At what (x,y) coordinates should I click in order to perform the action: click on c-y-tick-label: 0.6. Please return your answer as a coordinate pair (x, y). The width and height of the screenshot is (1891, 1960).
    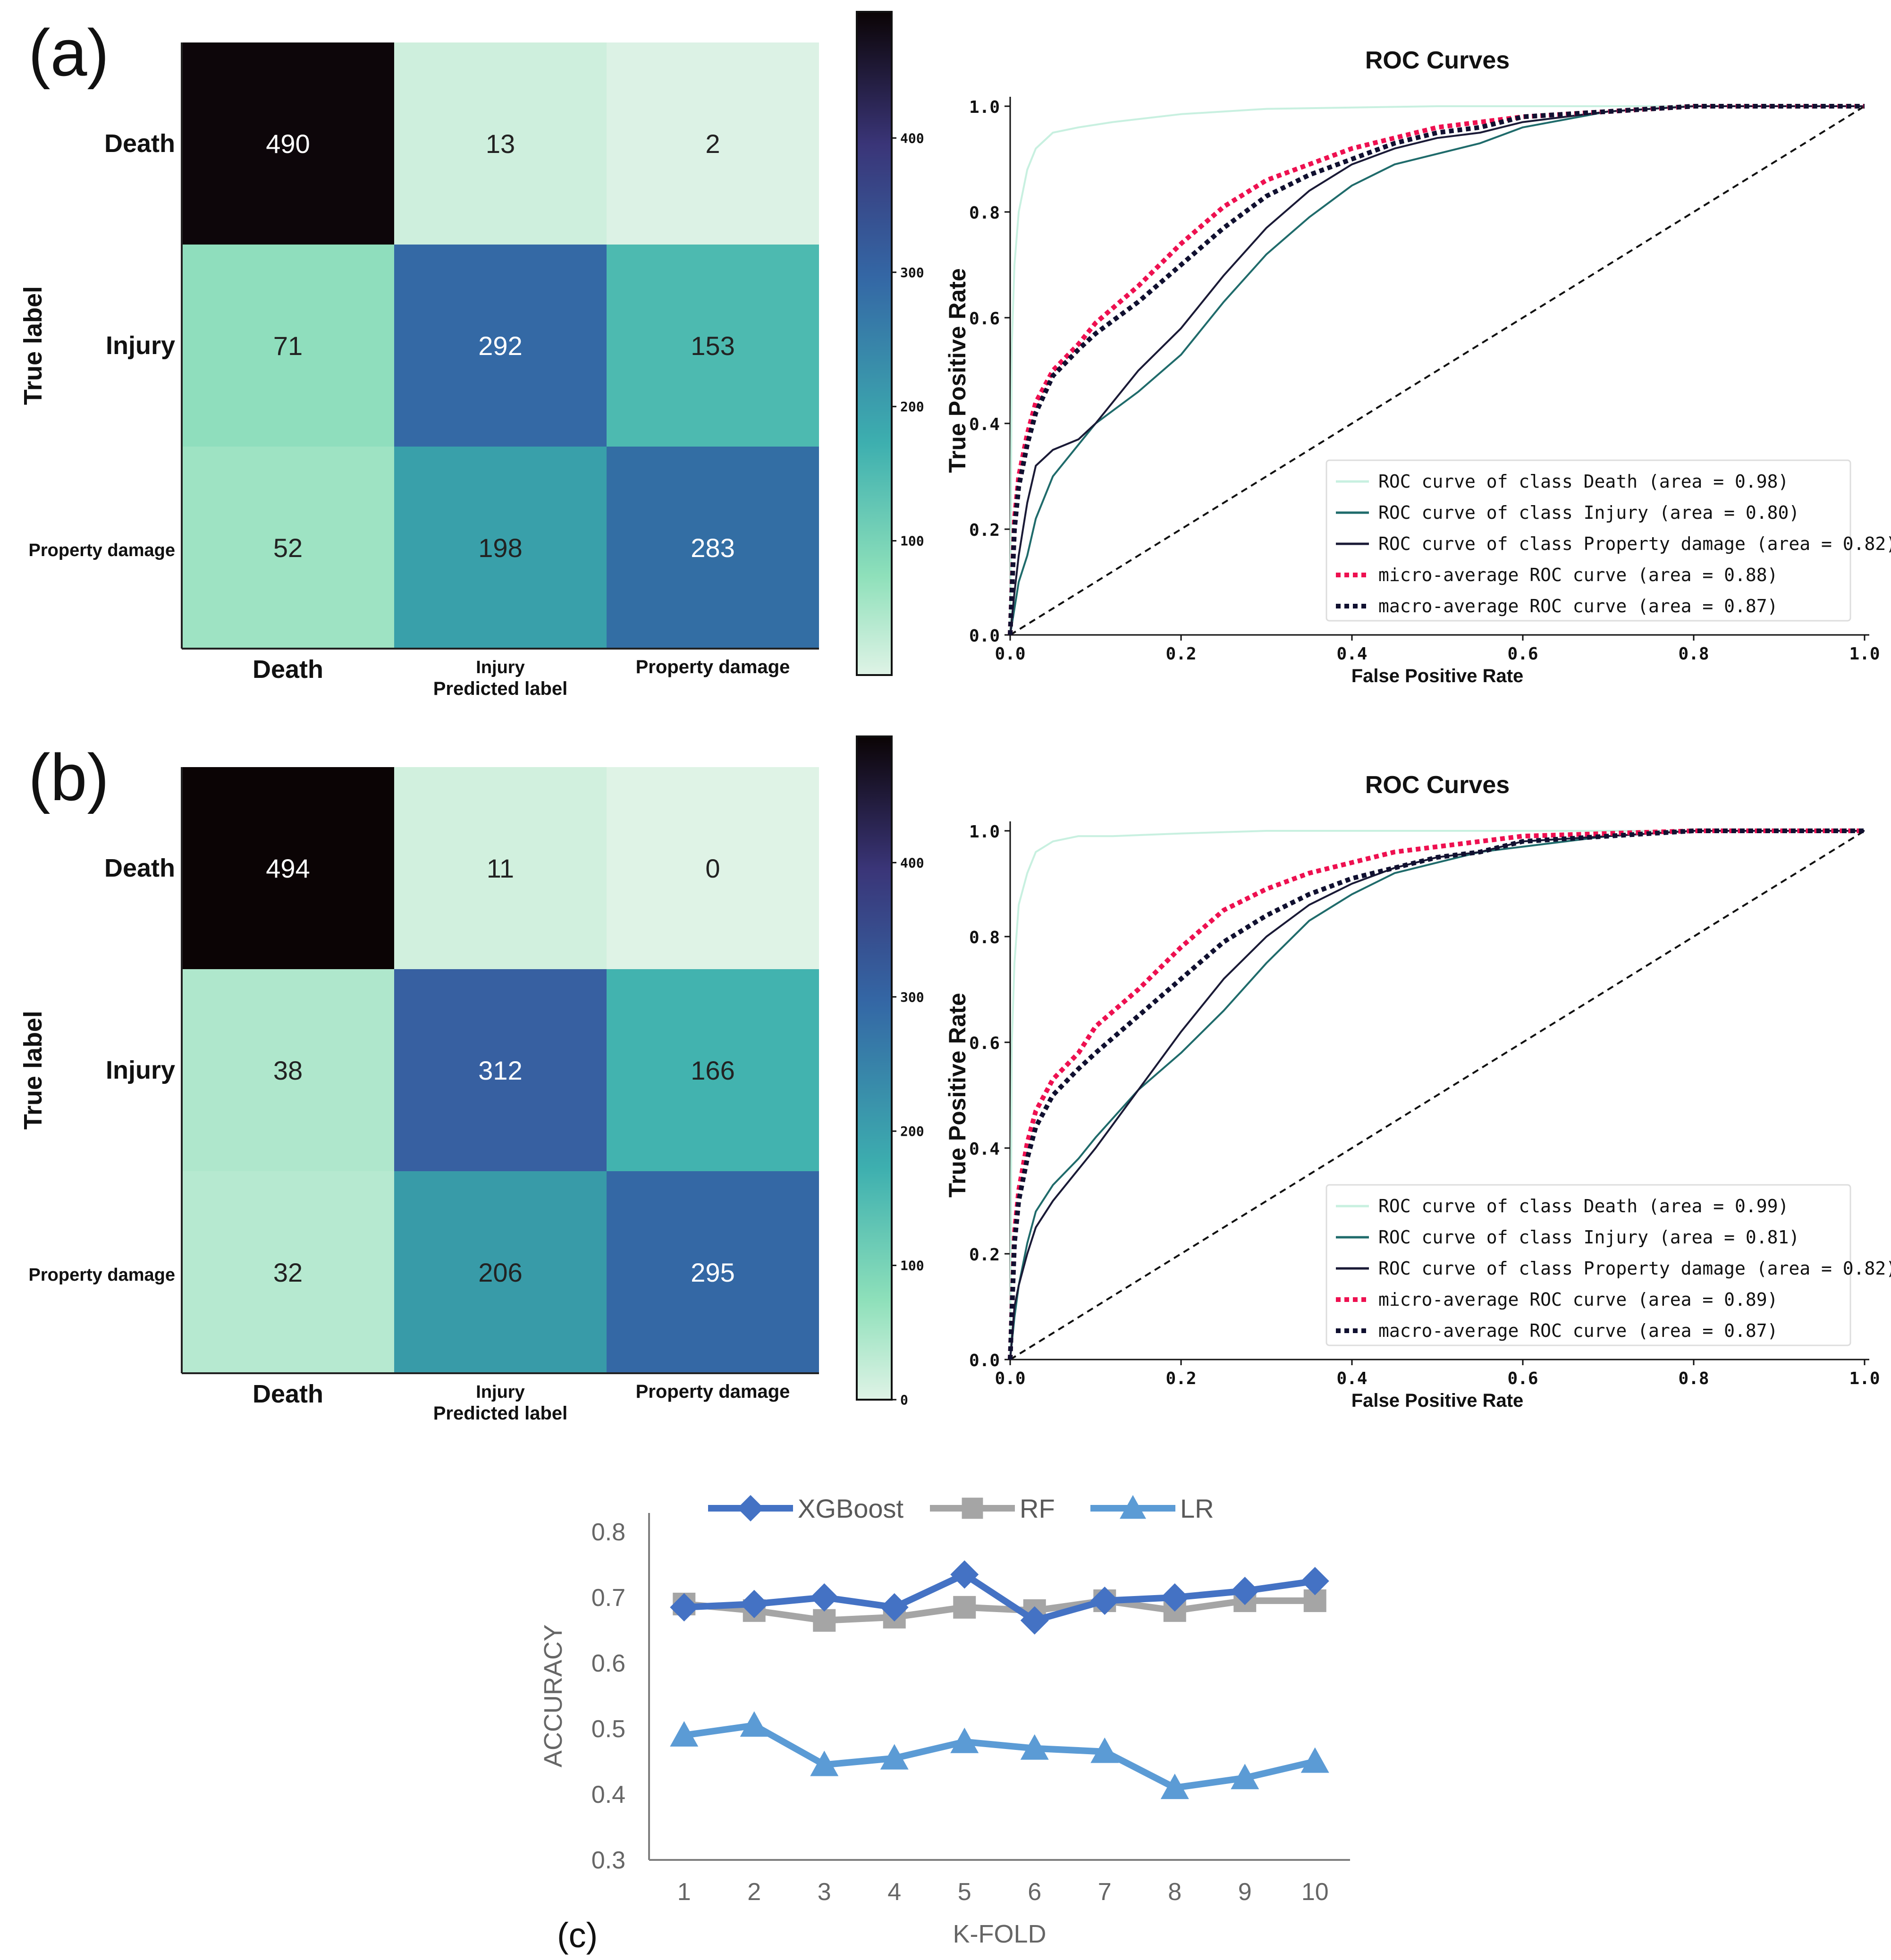
    Looking at the image, I should click on (608, 1664).